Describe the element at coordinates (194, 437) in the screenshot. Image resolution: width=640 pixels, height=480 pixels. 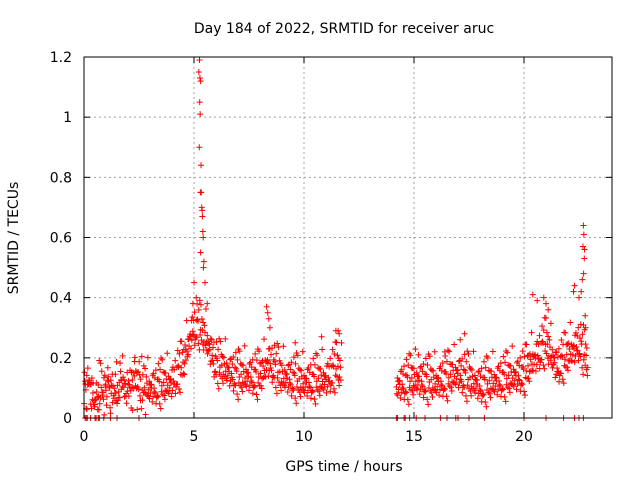
I see `x-tick-label: 5` at that location.